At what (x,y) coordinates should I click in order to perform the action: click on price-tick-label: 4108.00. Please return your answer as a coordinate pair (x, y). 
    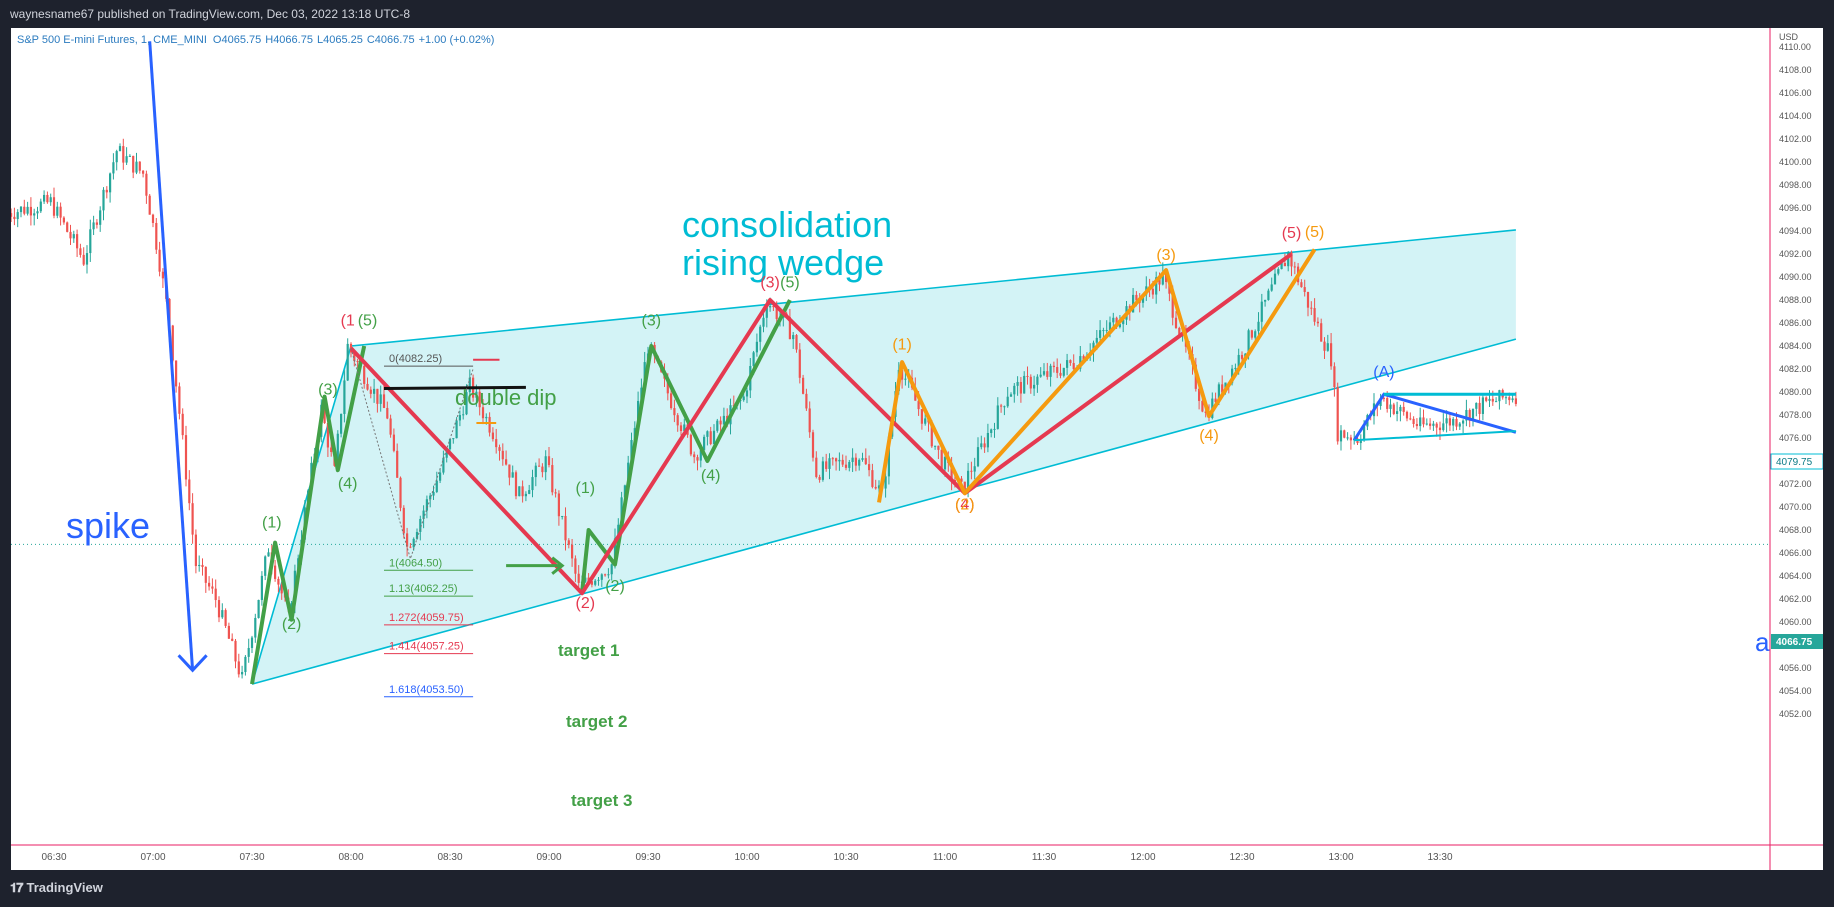
    Looking at the image, I should click on (1795, 70).